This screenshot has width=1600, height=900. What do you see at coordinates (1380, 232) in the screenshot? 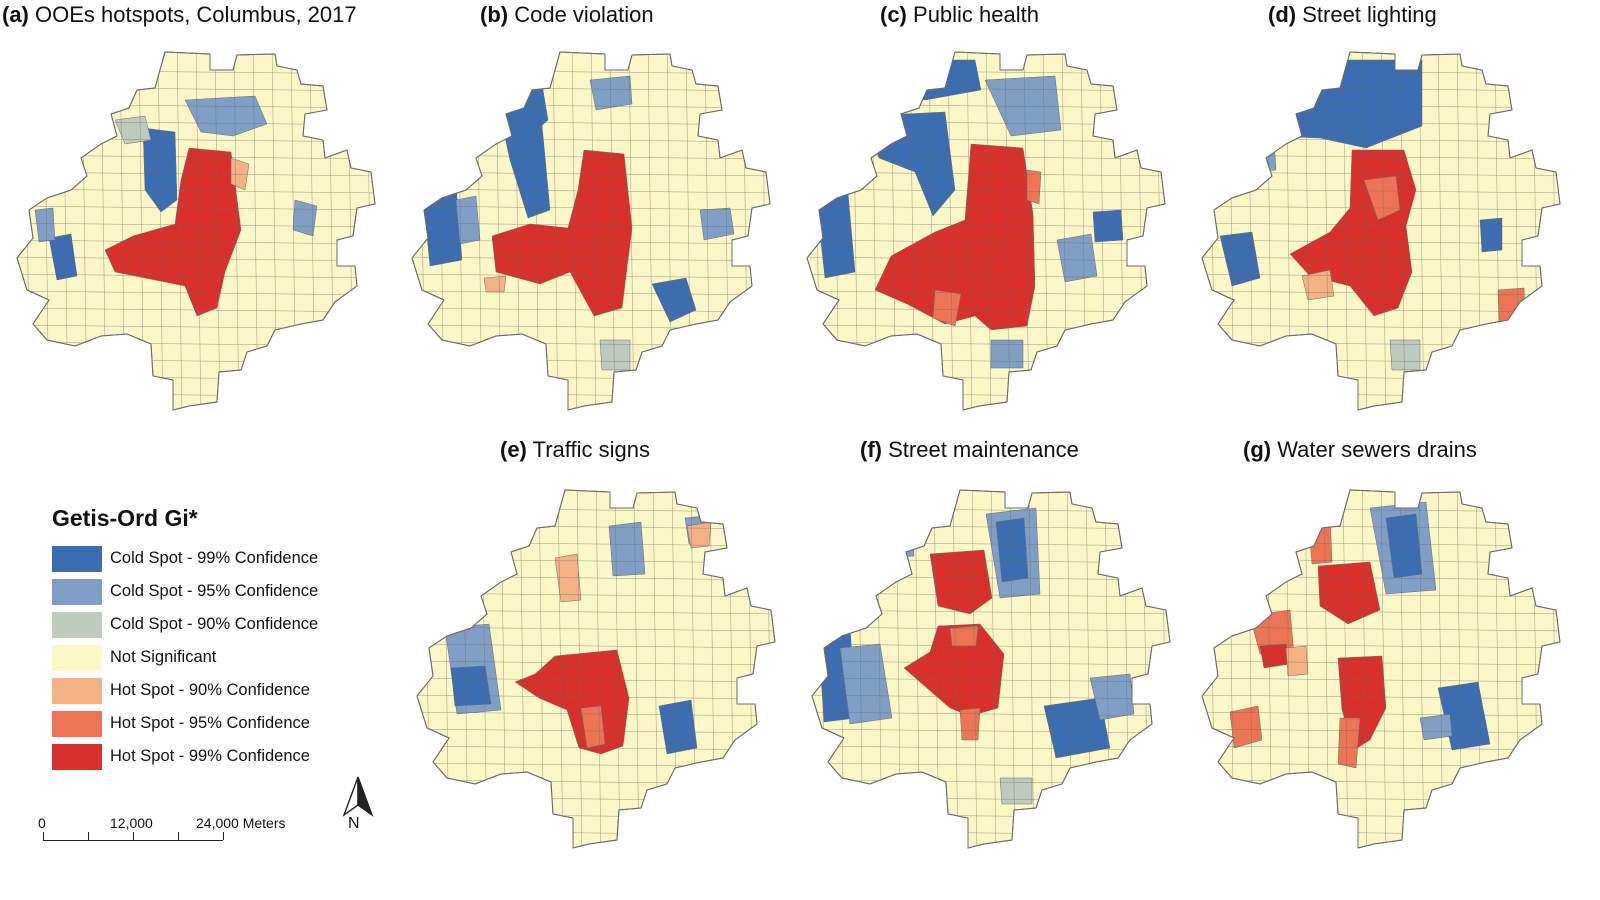
I see `map-d` at bounding box center [1380, 232].